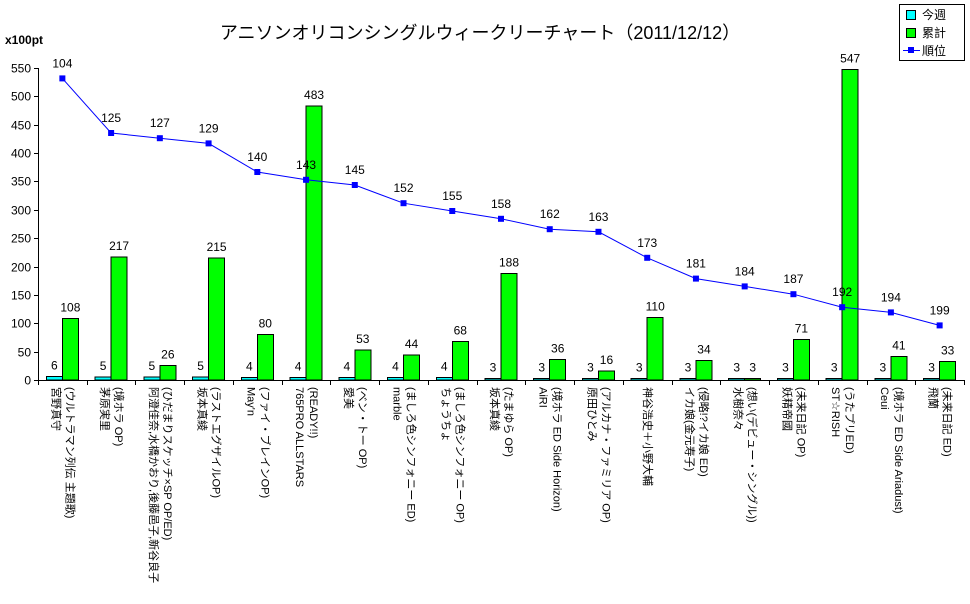 This screenshot has height=604, width=970. Describe the element at coordinates (558, 349) in the screenshot. I see `cumulative-points-label: 36` at that location.